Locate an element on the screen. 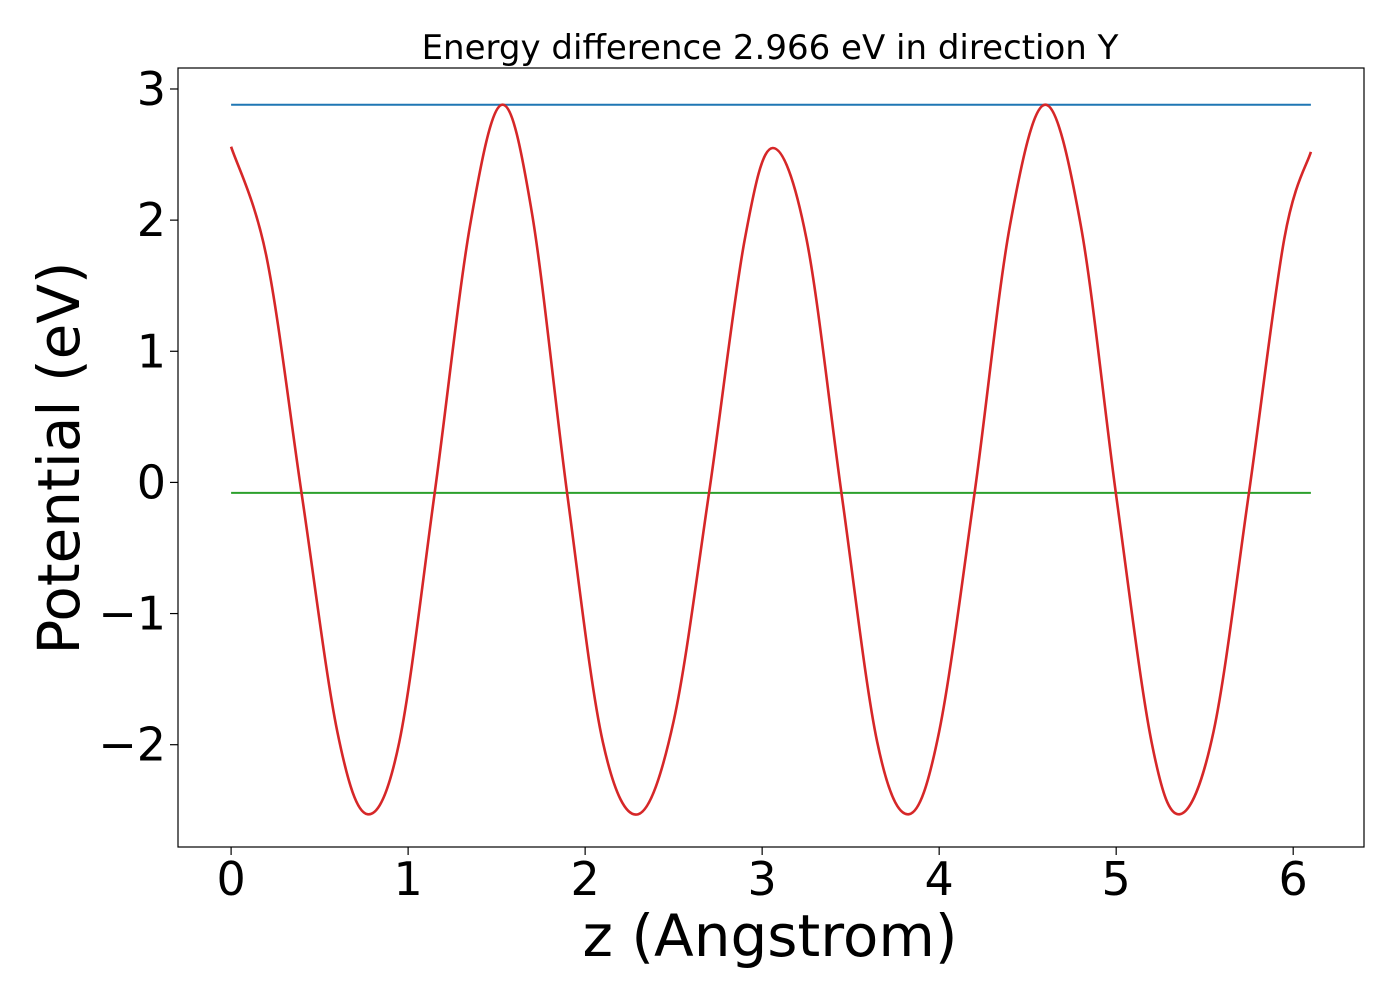 Image resolution: width=1400 pixels, height=1000 pixels. y-tick-label: 2 is located at coordinates (151, 220).